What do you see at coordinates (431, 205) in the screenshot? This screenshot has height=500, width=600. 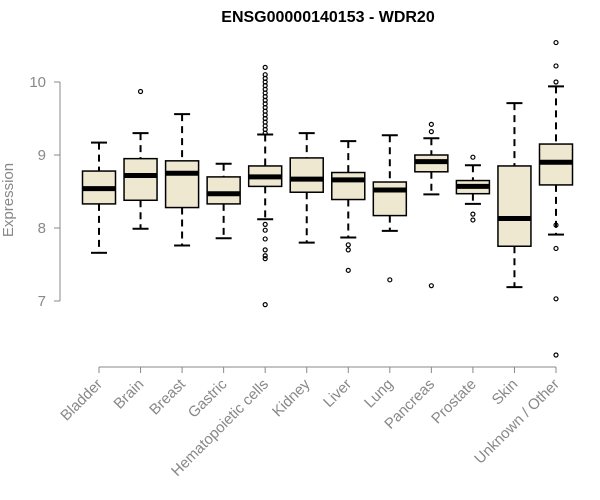 I see `box-pancreas` at bounding box center [431, 205].